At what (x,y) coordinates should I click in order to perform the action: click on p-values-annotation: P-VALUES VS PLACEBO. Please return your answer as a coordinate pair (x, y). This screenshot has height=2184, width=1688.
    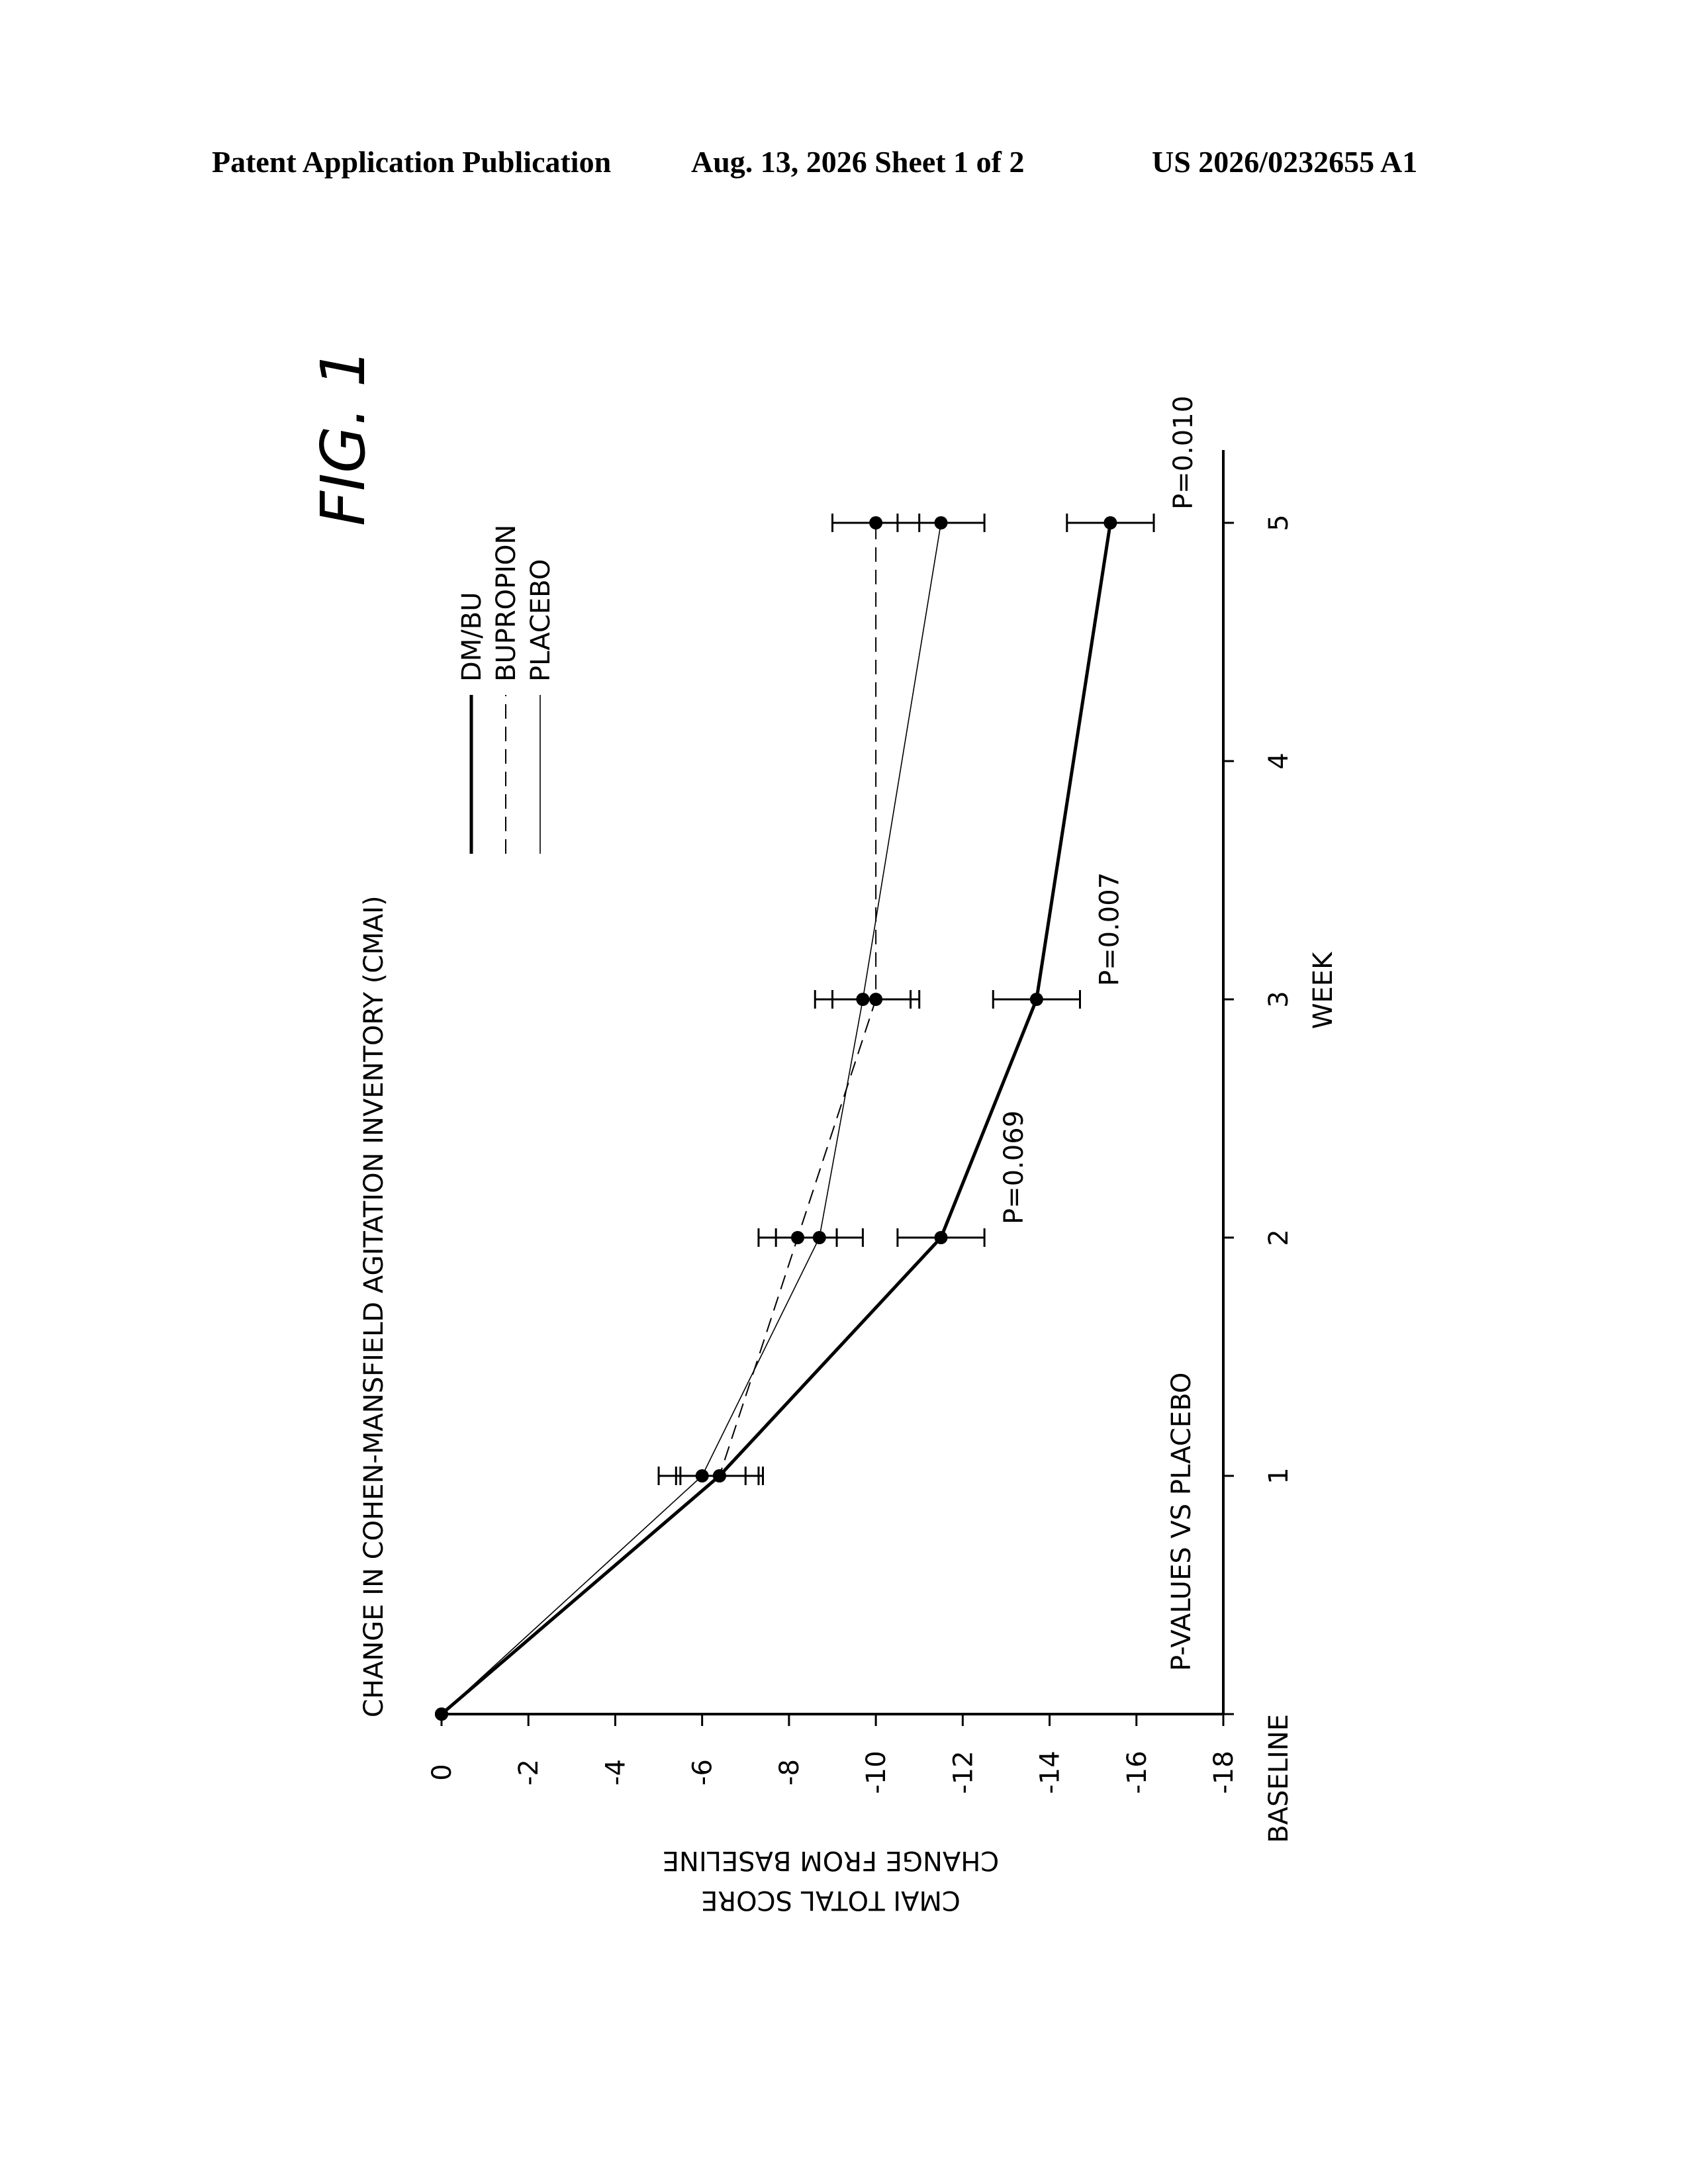
    Looking at the image, I should click on (1181, 1522).